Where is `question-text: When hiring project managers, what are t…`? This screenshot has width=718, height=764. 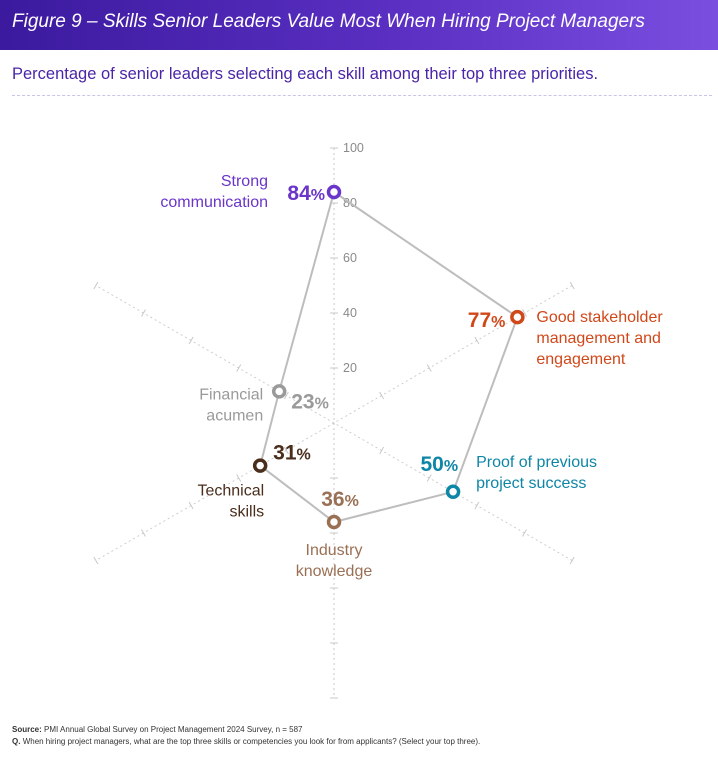 question-text: When hiring project managers, what are t… is located at coordinates (251, 741).